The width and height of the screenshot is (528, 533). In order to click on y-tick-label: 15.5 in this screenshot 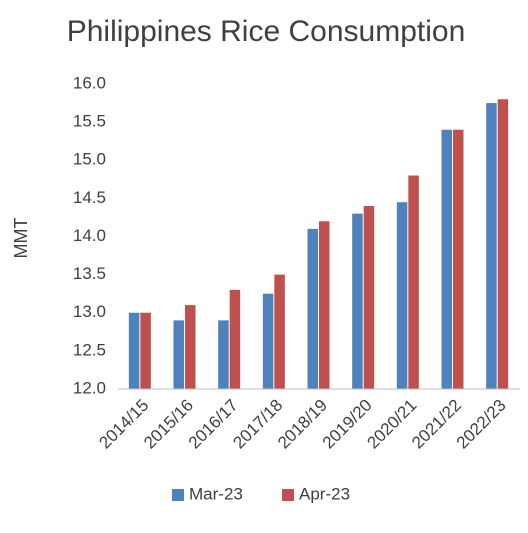, I will do `click(89, 121)`.